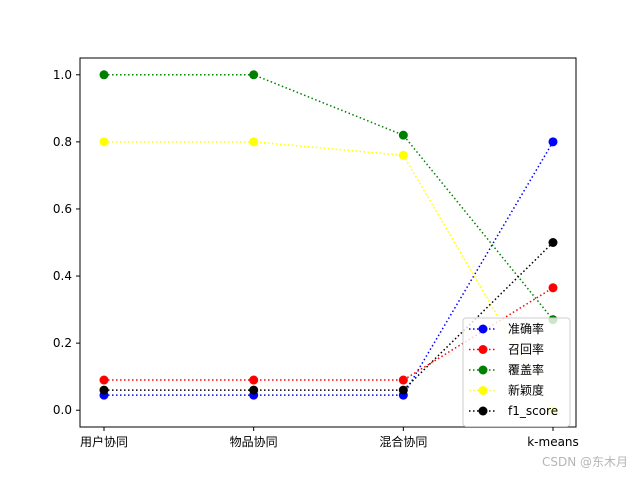 Image resolution: width=640 pixels, height=480 pixels. I want to click on legend-item: 覆盖率, so click(506, 369).